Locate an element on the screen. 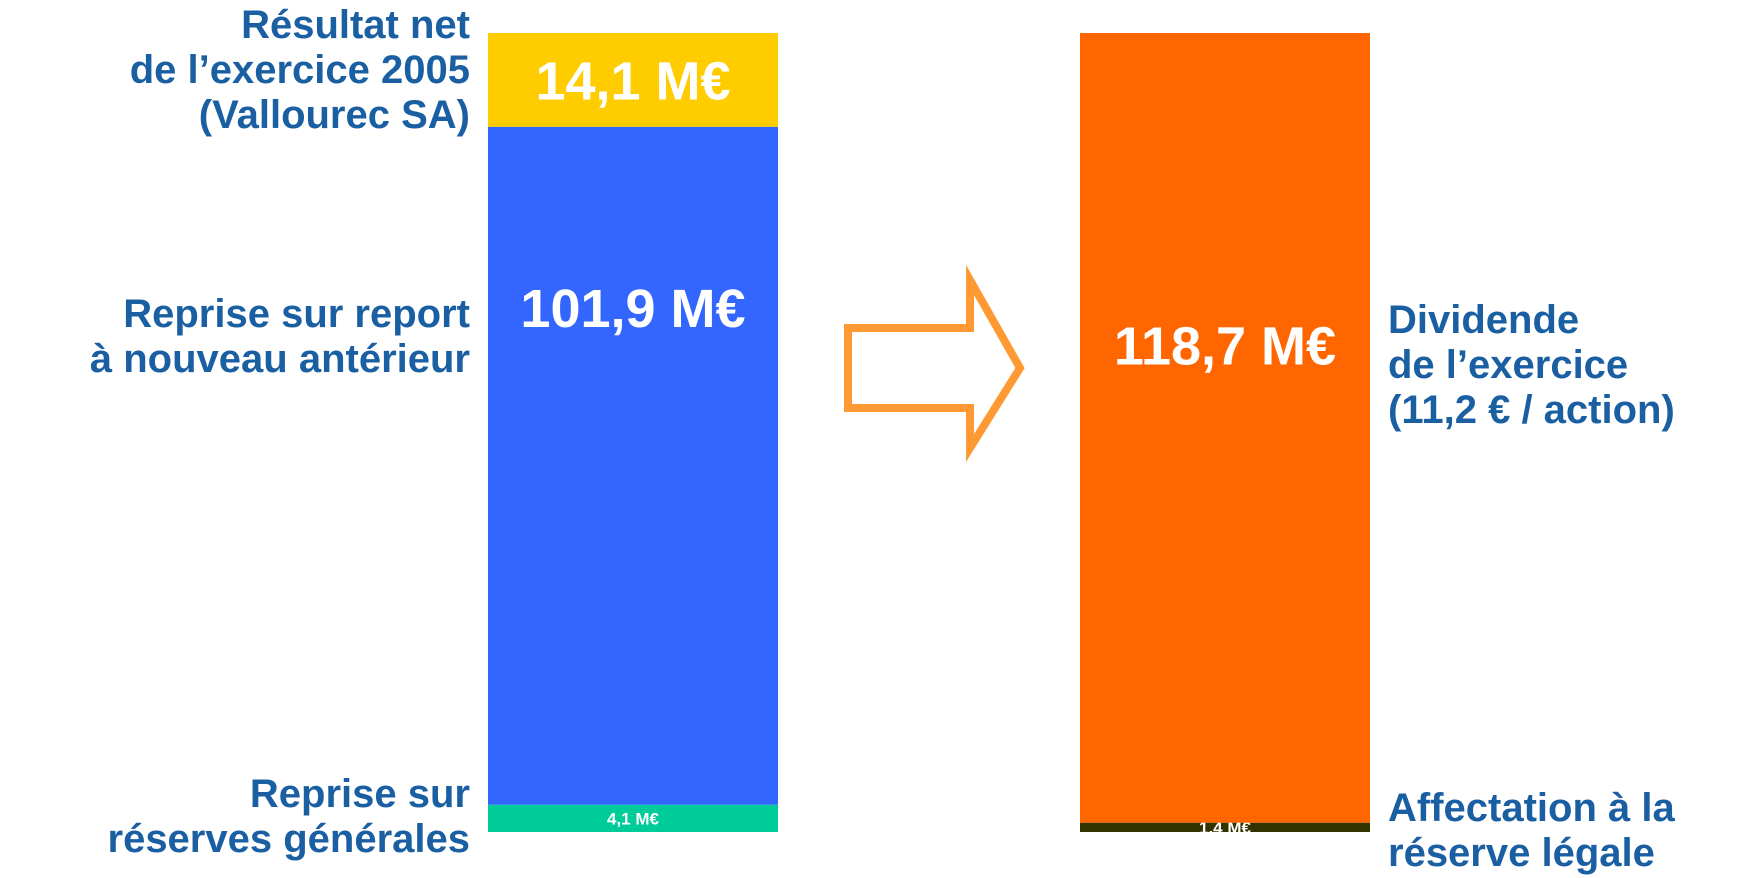  bar-value-label: 4,1 M€ is located at coordinates (633, 818).